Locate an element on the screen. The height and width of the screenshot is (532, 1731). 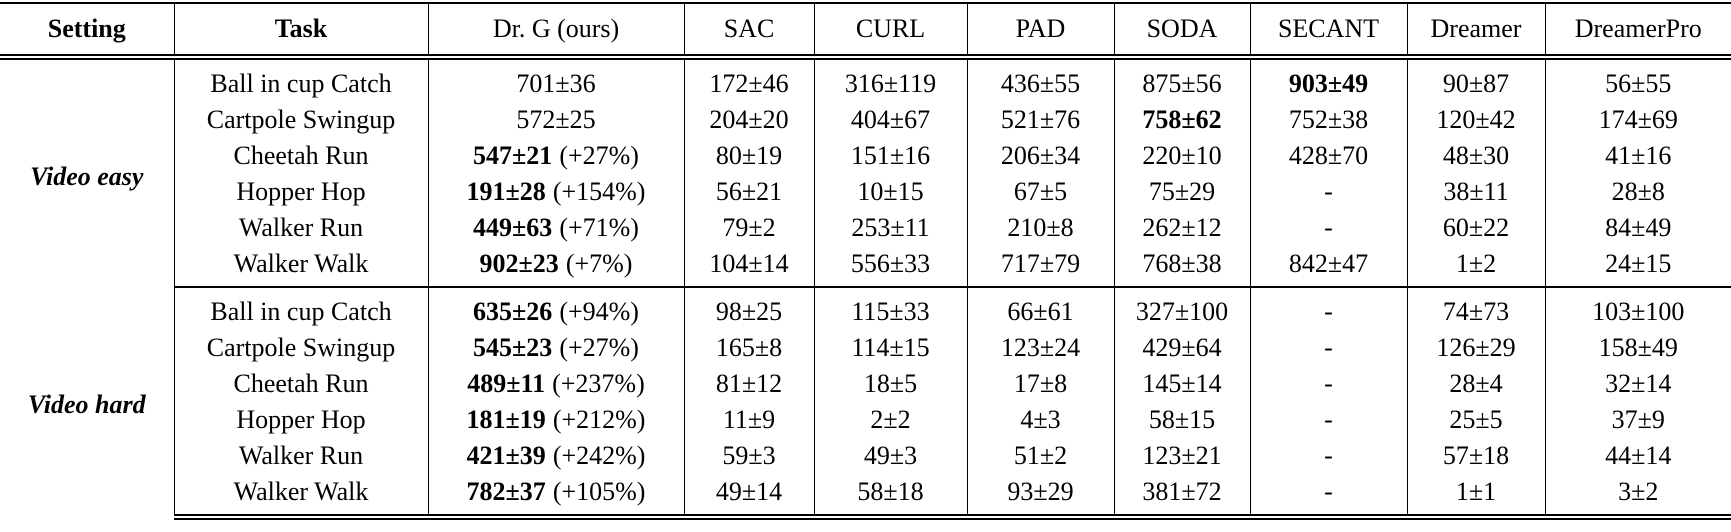
score-value: 165±8 is located at coordinates (749, 347).